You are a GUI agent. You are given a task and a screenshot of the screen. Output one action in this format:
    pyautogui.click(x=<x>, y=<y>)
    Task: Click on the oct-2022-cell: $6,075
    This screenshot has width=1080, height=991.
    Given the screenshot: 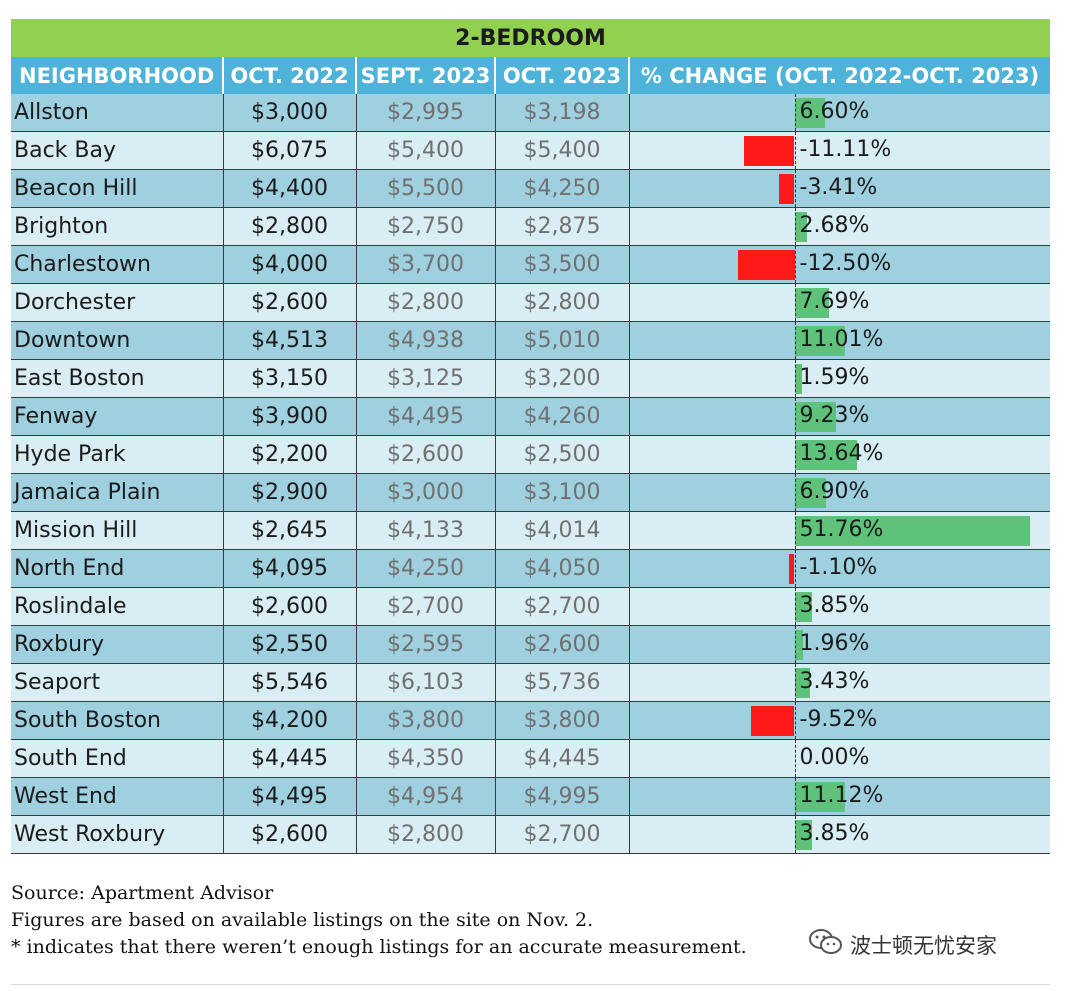 What is the action you would take?
    pyautogui.click(x=290, y=150)
    